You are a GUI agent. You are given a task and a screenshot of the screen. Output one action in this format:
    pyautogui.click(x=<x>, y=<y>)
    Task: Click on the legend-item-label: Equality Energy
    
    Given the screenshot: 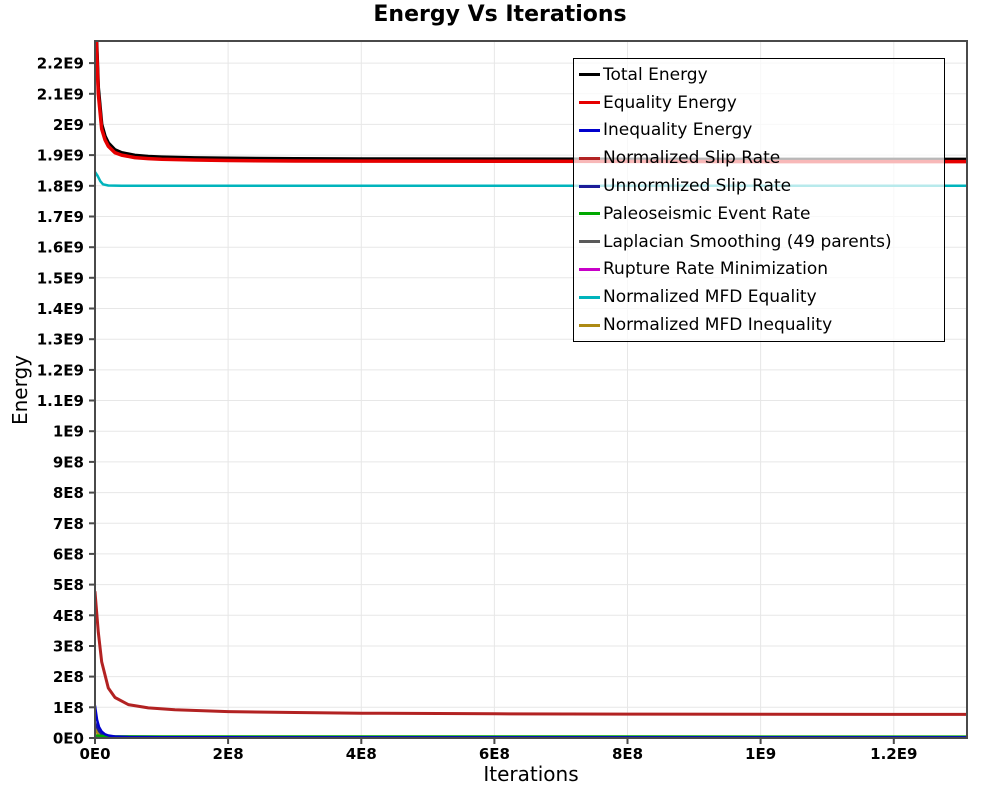 What is the action you would take?
    pyautogui.click(x=670, y=102)
    